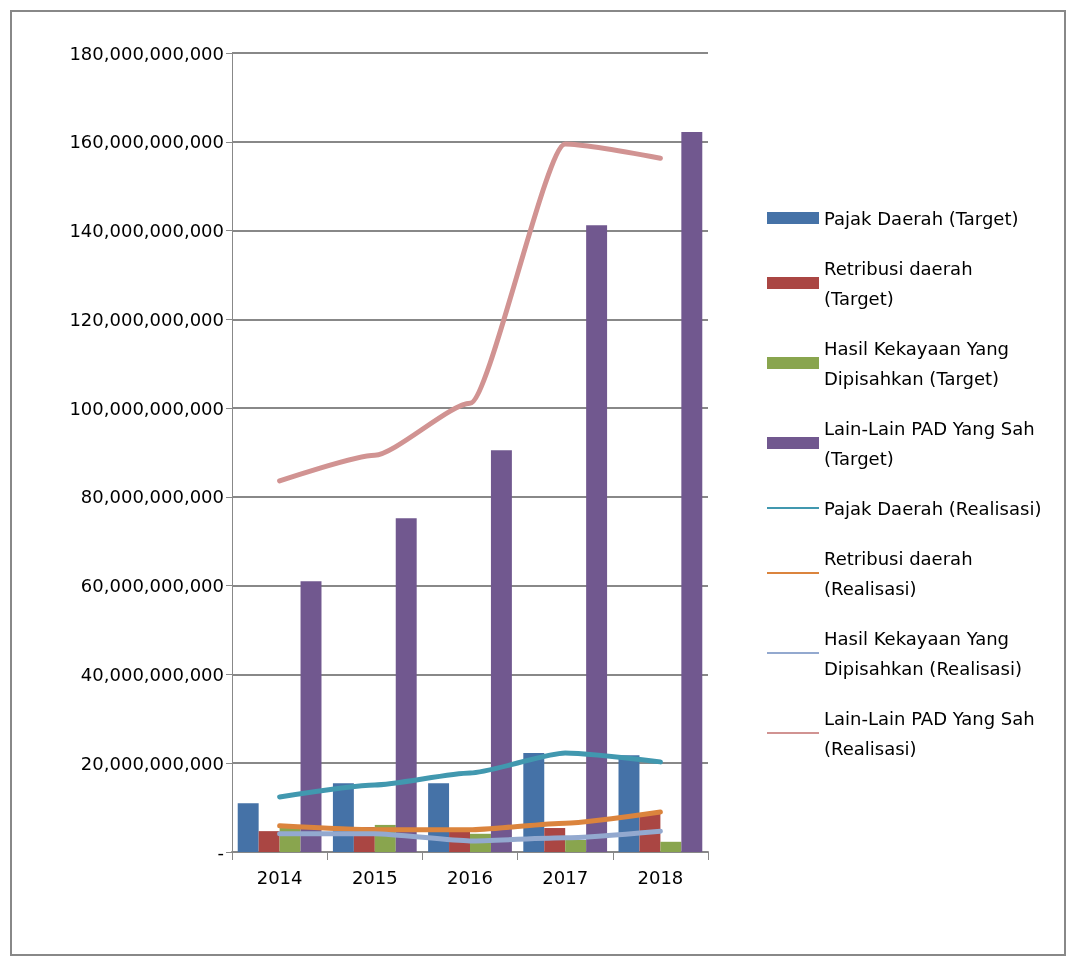 This screenshot has width=1068, height=958. I want to click on x-tick-label: 2017, so click(565, 877).